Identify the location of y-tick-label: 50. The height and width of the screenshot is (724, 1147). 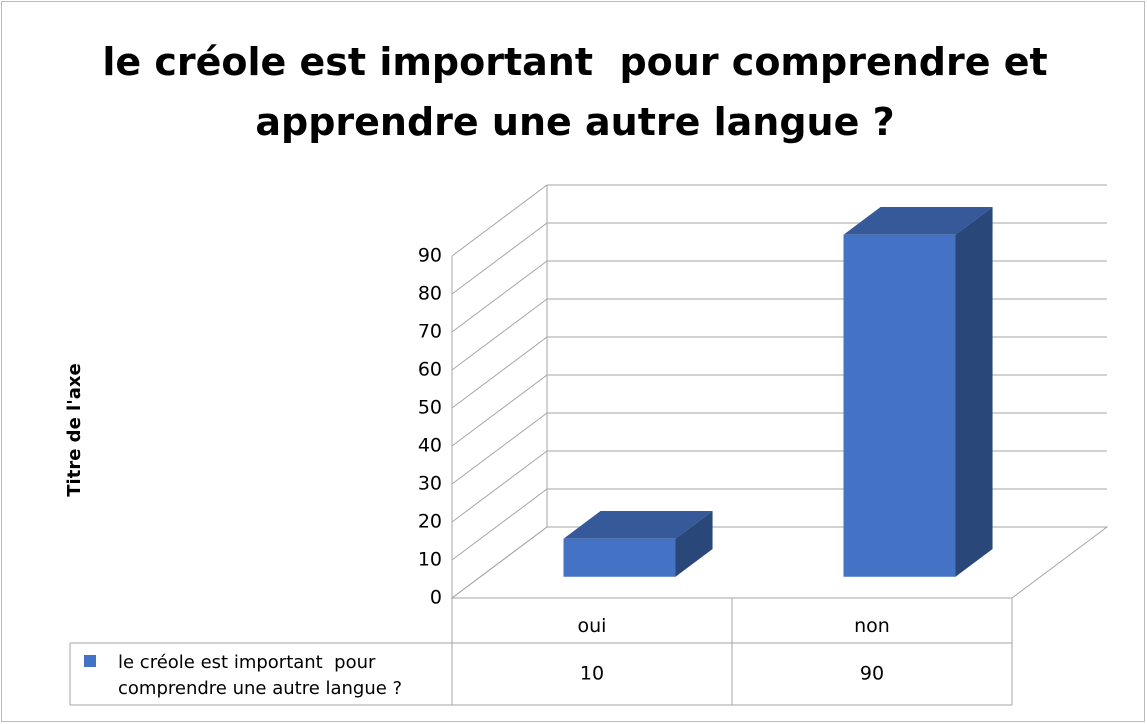
(430, 408).